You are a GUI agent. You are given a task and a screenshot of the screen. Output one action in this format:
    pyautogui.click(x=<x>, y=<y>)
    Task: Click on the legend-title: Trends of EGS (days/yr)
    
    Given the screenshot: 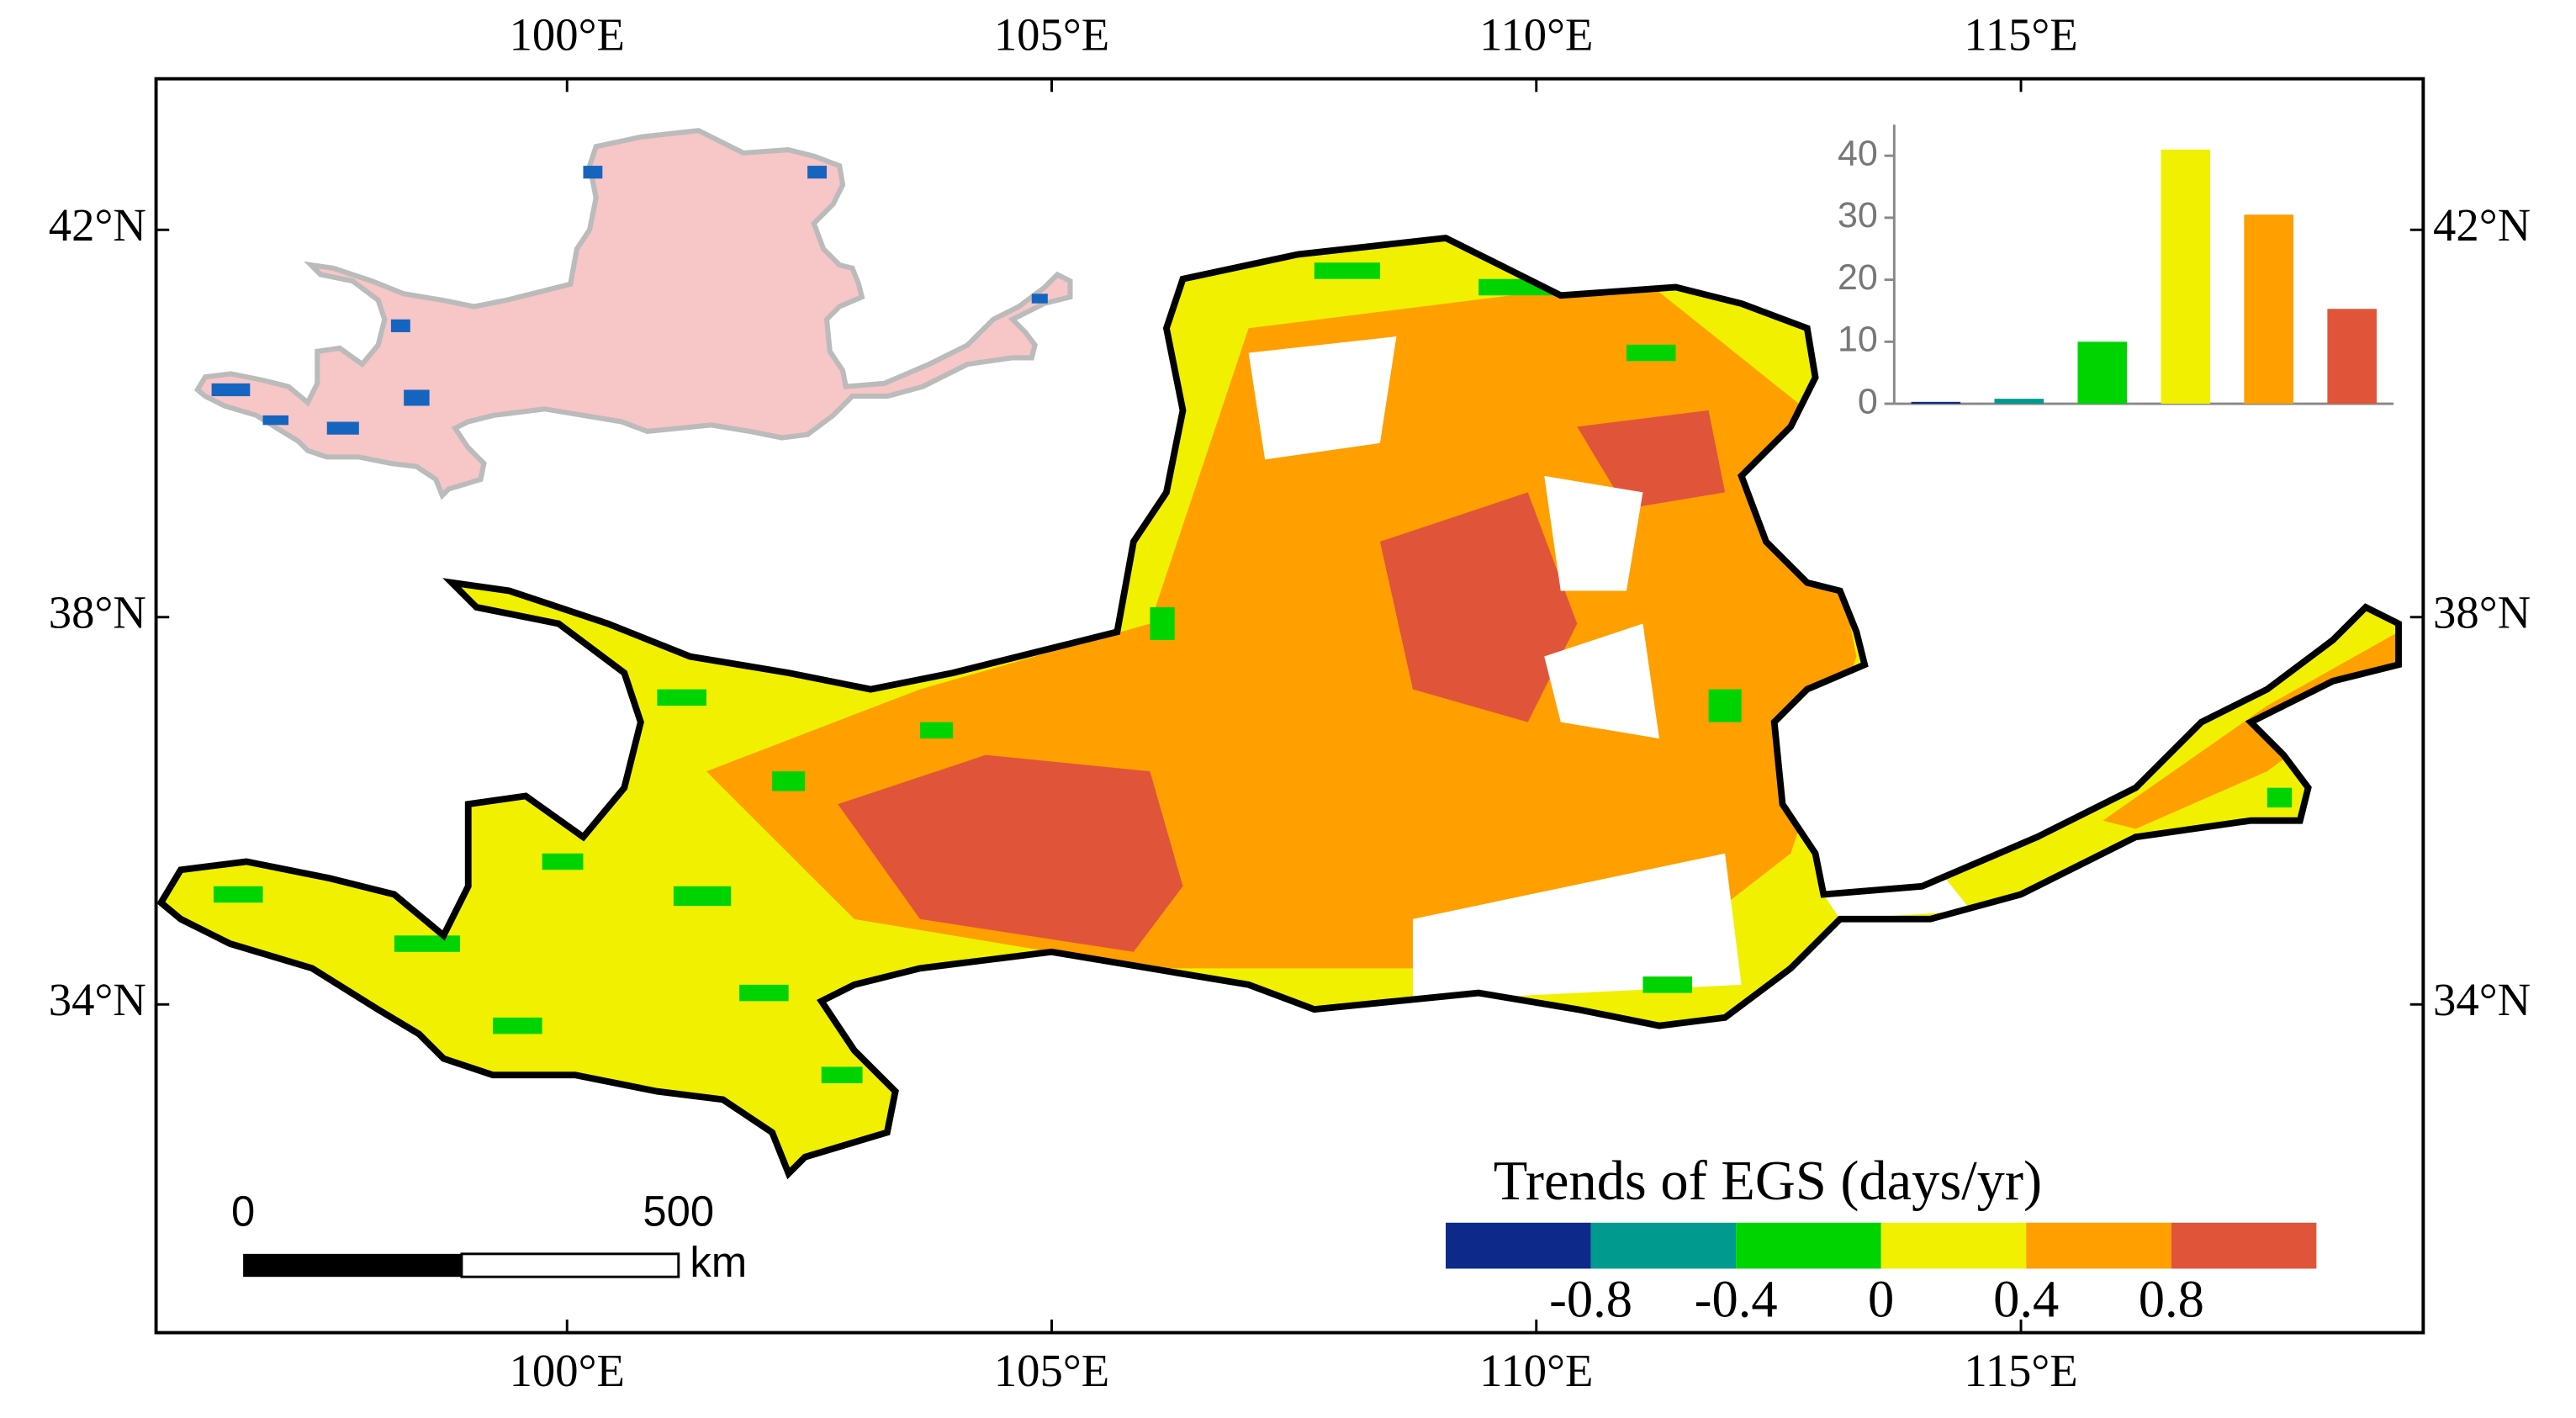 What is the action you would take?
    pyautogui.click(x=1768, y=1181)
    